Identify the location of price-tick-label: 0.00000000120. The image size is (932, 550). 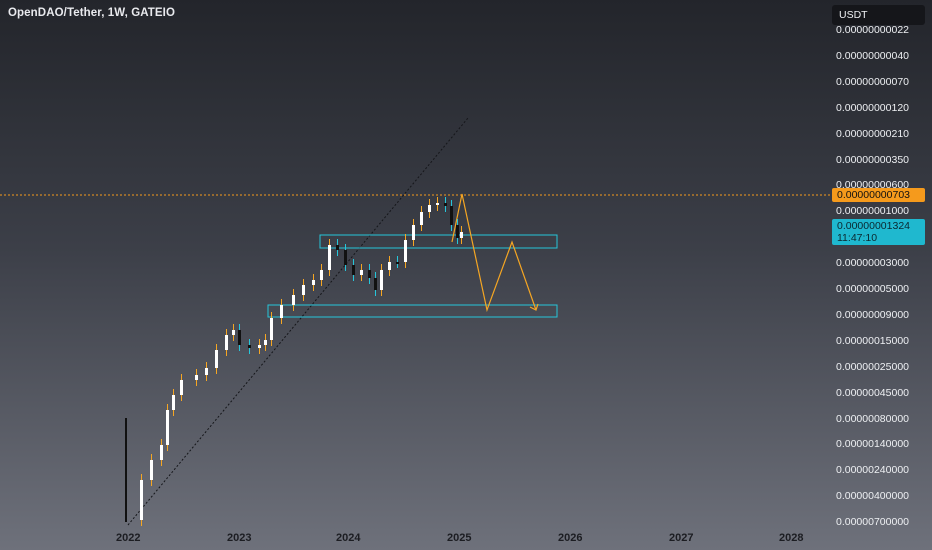
(872, 107).